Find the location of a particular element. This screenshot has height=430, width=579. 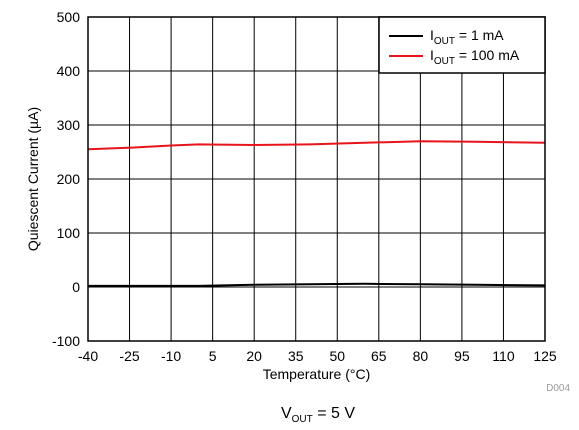

caption-rest: = 5 V is located at coordinates (334, 413).